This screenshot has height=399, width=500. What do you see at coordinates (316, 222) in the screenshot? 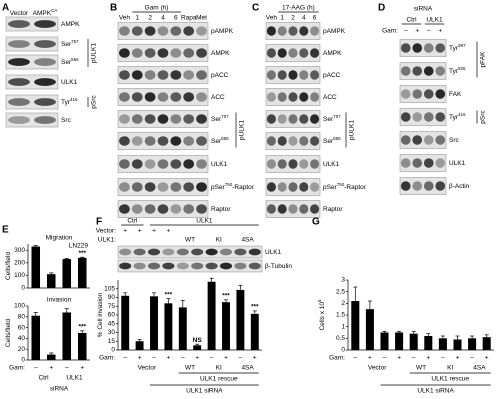
I see `panel-letter: G` at bounding box center [316, 222].